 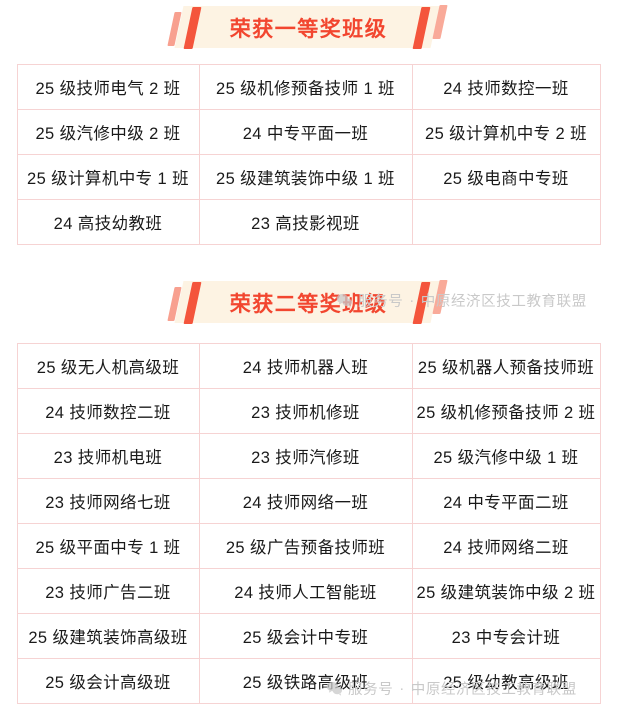 I want to click on class-cell: 25 级计算机中专 2 班, so click(x=506, y=132).